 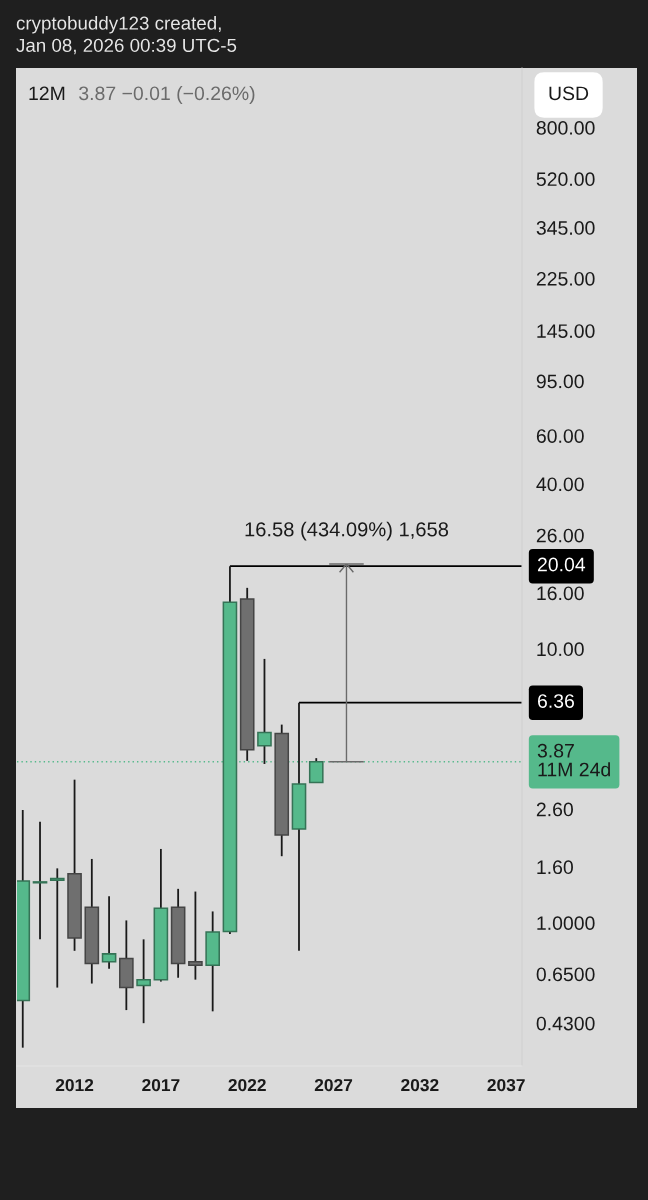 What do you see at coordinates (565, 228) in the screenshot?
I see `y-tick-label: 345.00` at bounding box center [565, 228].